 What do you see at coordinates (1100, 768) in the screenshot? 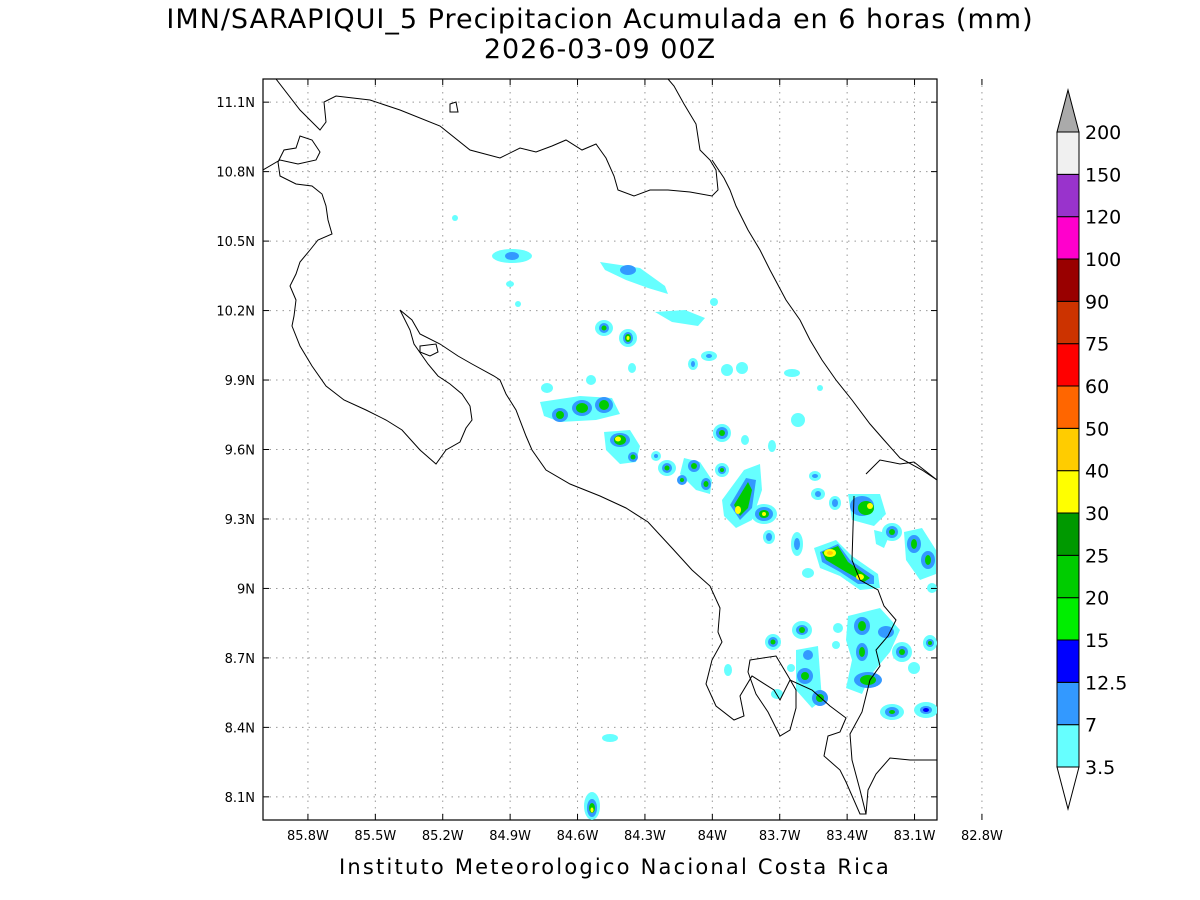
I see `colorbar-level-label: 3.5` at bounding box center [1100, 768].